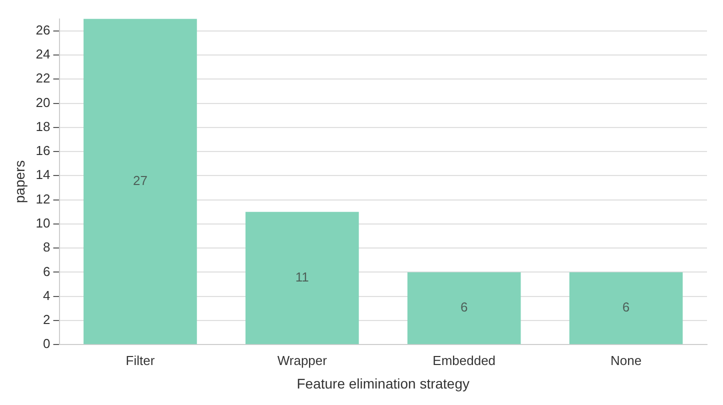 The height and width of the screenshot is (405, 723). What do you see at coordinates (46, 320) in the screenshot?
I see `y-tick-label: 2` at bounding box center [46, 320].